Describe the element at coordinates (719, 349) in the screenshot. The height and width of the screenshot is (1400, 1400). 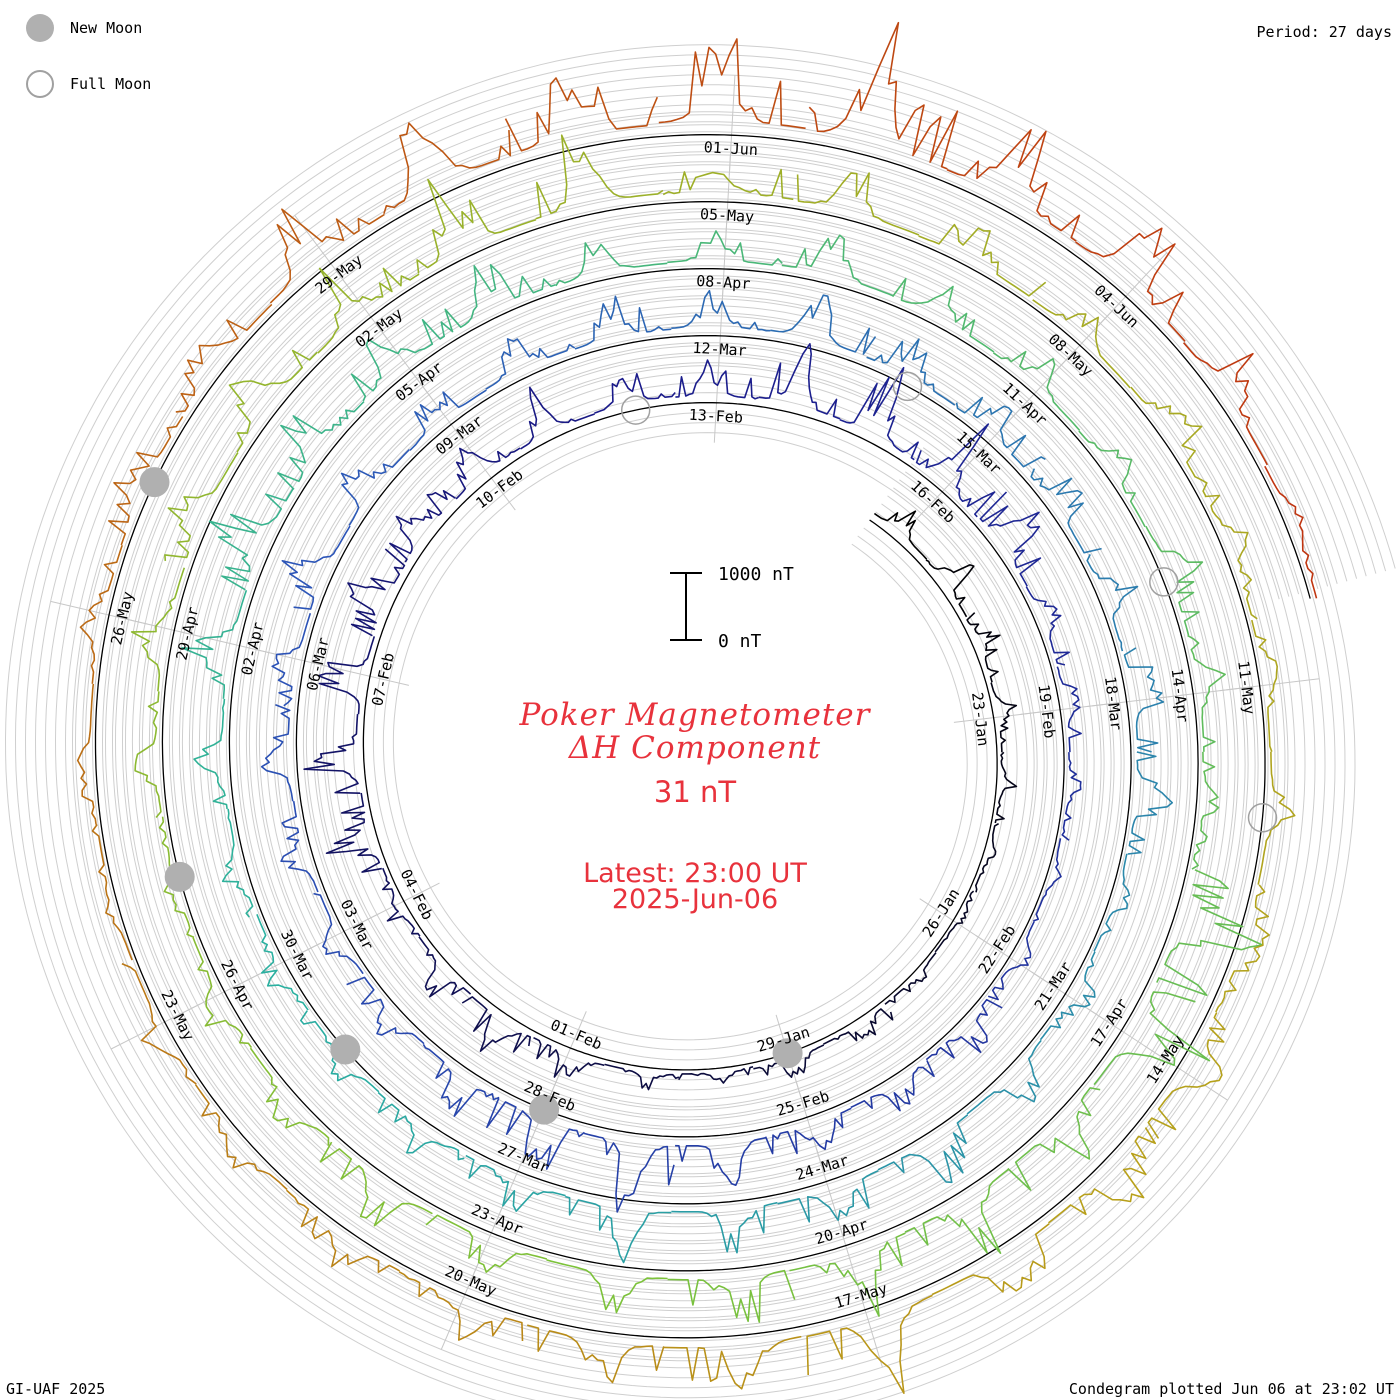
I see `date-label: 12-Mar` at that location.